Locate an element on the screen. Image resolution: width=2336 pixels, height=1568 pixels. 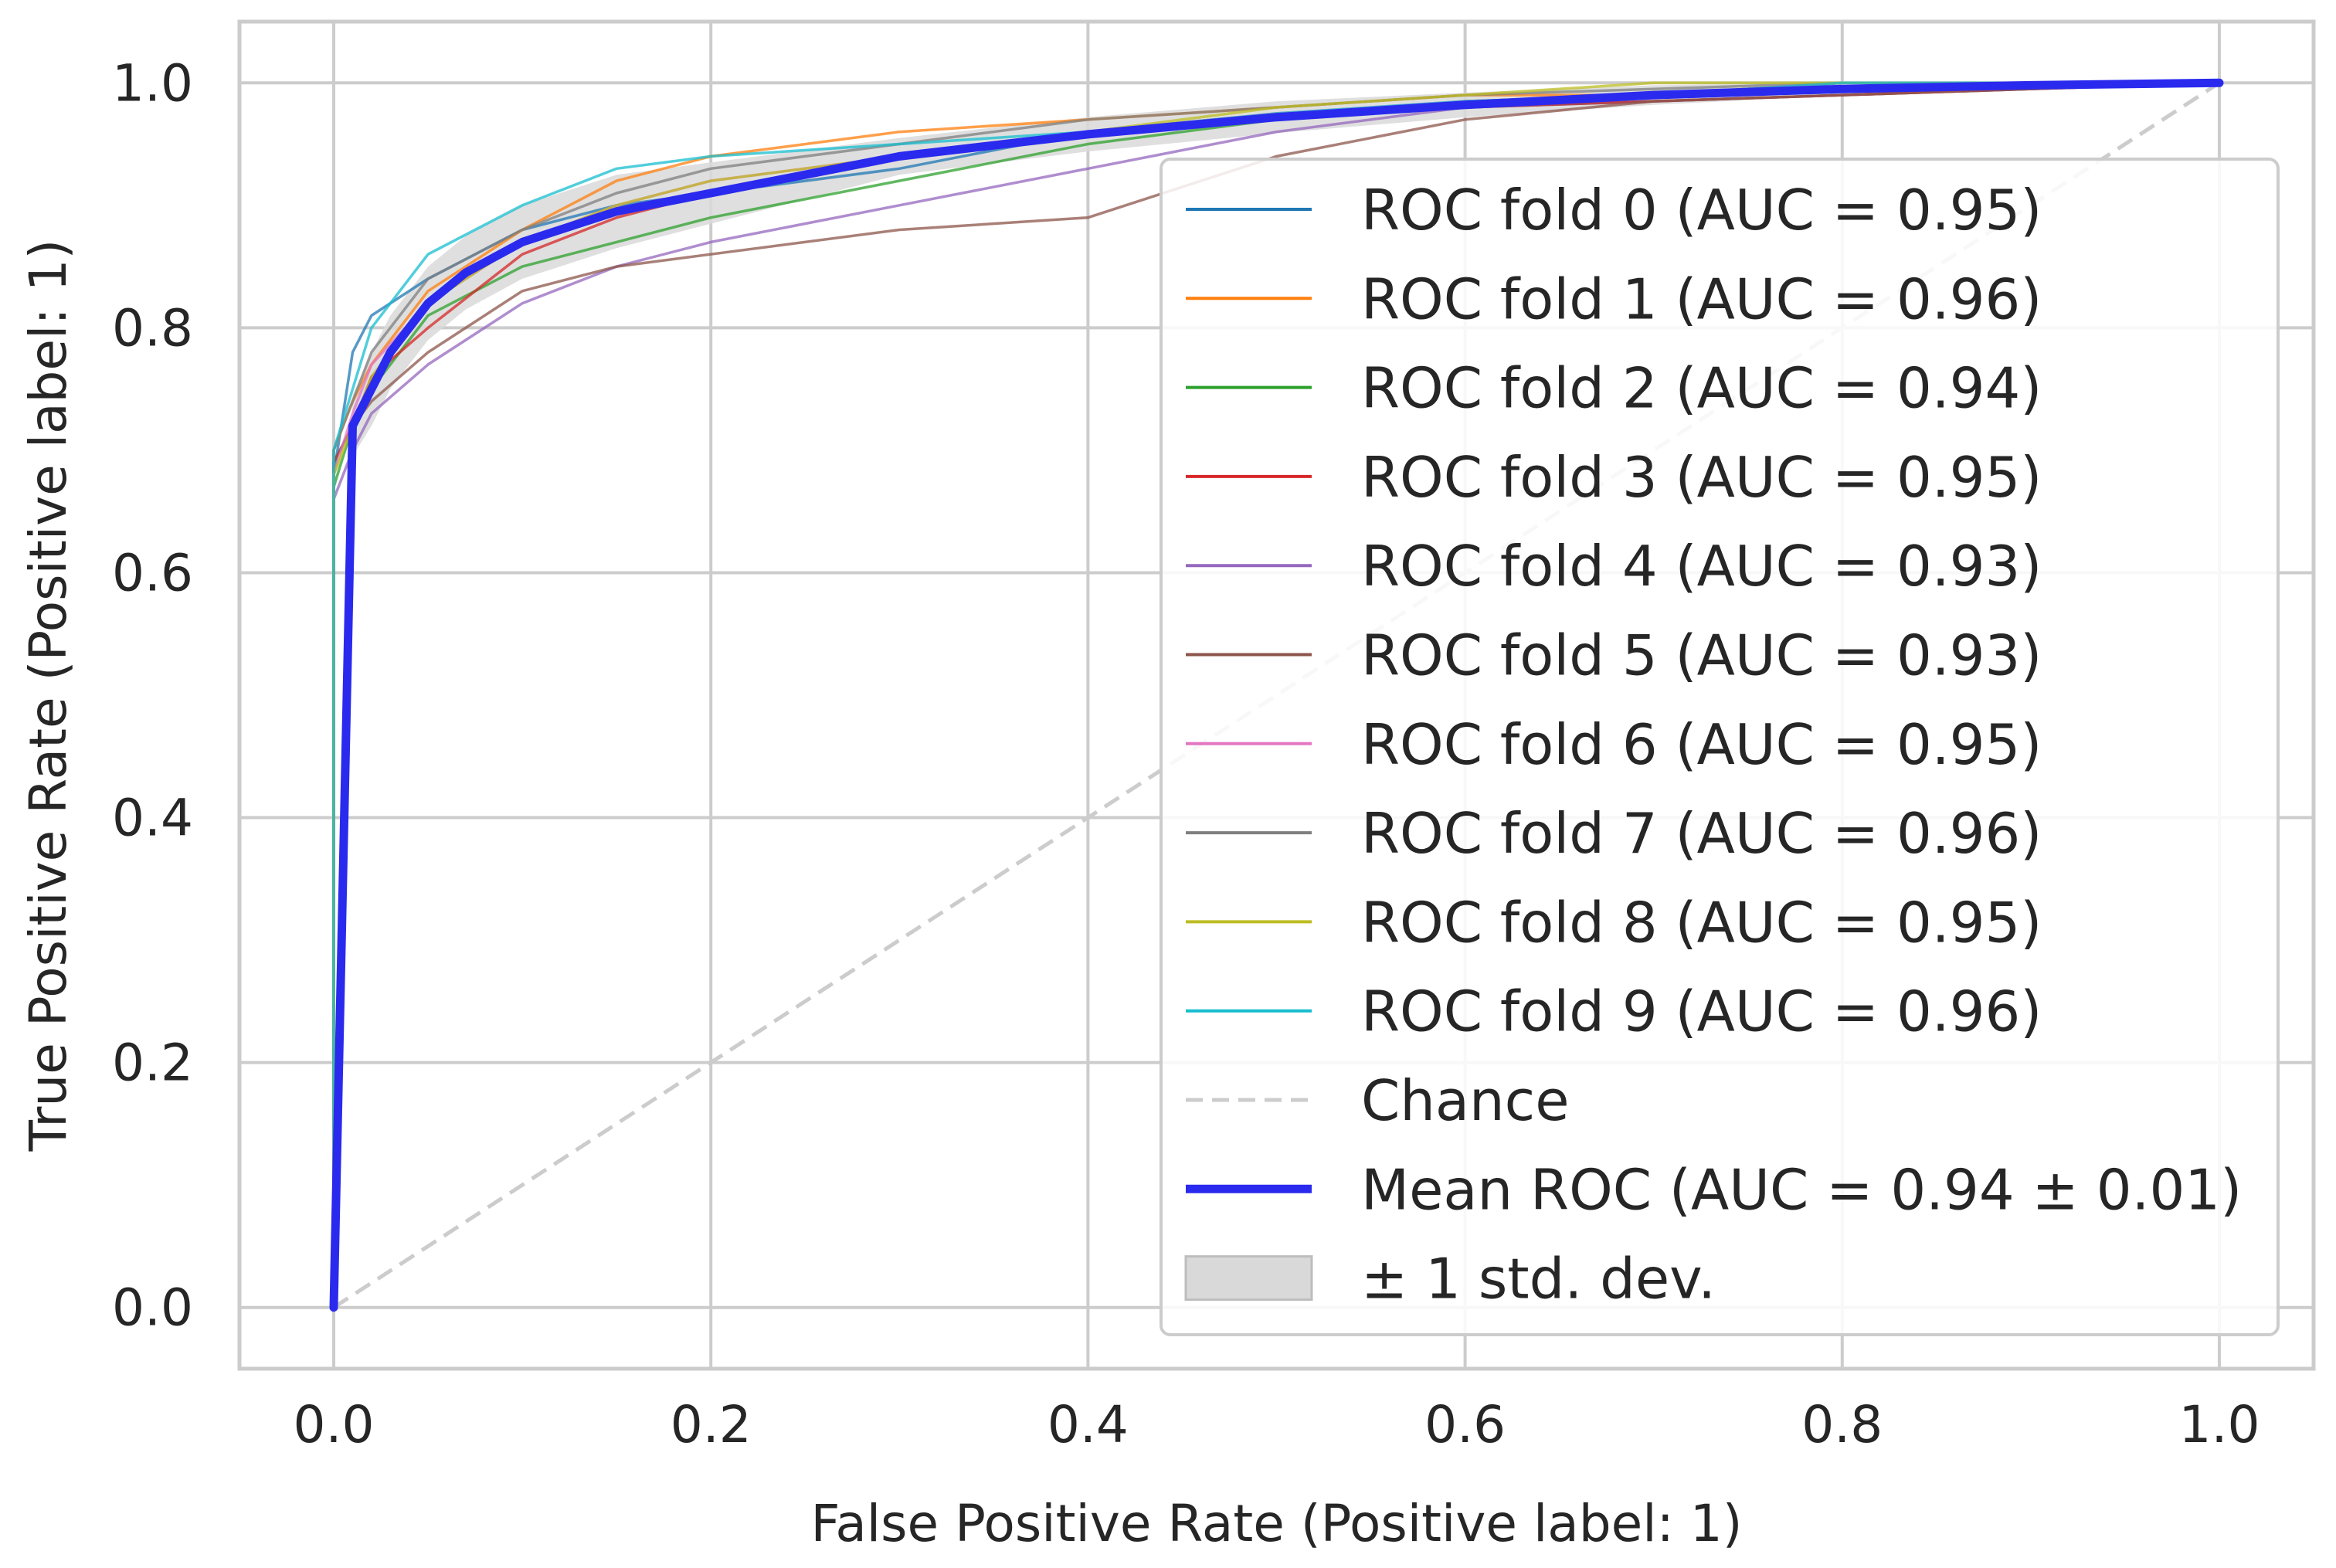
y-axis-label: True Positive Rate (Positive label: 1) is located at coordinates (48, 695).